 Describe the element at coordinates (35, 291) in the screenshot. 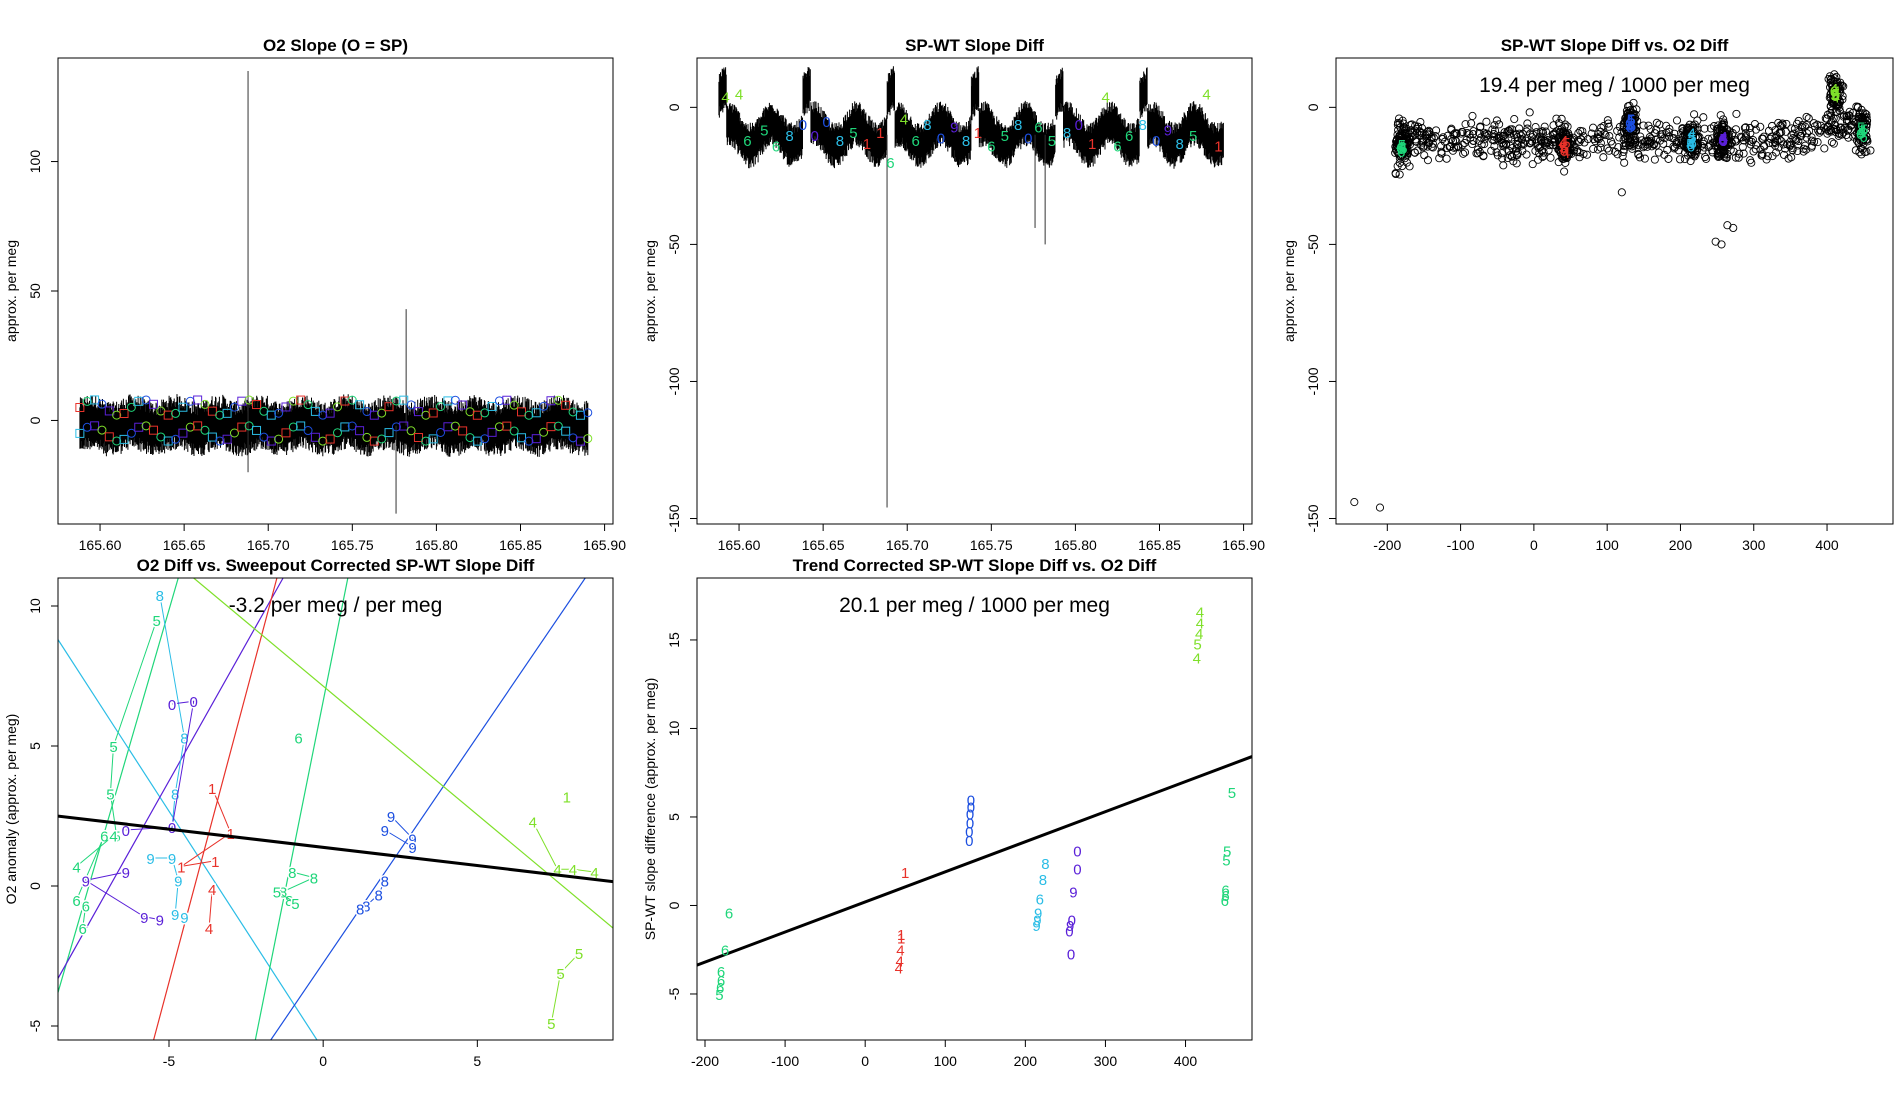

I see `y-tick-label: 50` at that location.